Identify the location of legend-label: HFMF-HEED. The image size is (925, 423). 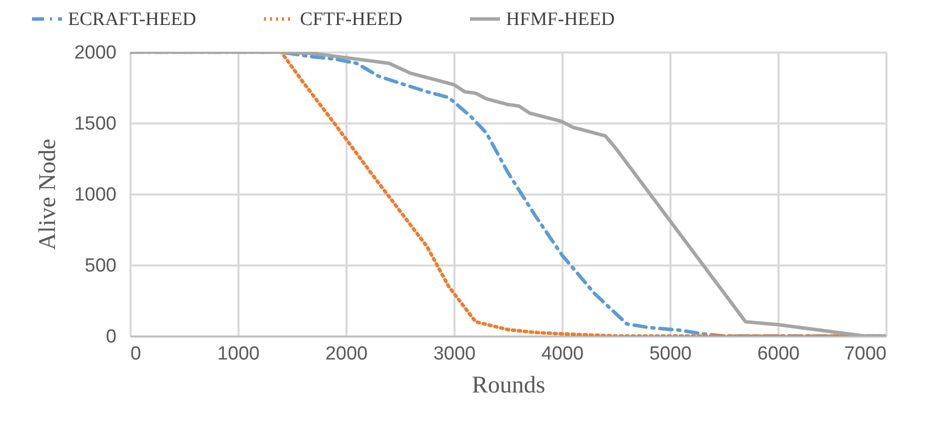
(560, 19).